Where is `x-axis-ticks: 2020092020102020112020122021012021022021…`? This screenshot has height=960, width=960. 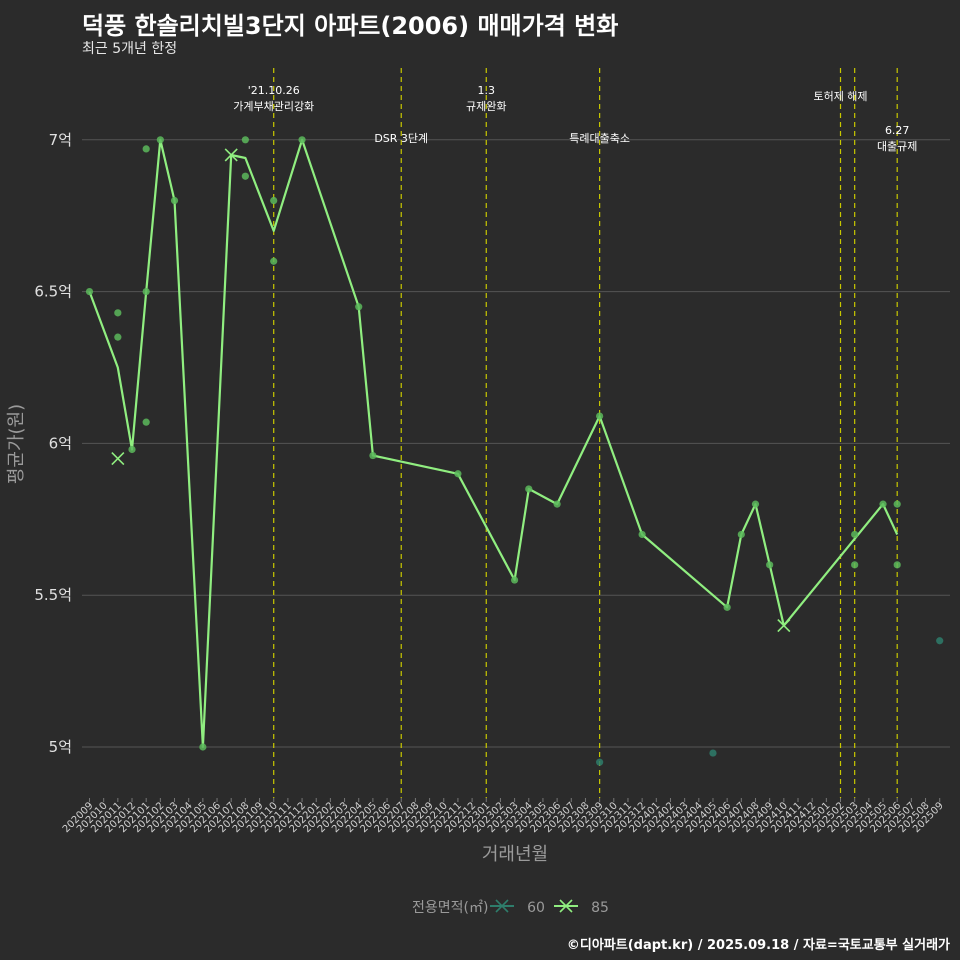 x-axis-ticks: 2020092020102020112020122021012021022021… is located at coordinates (503, 816).